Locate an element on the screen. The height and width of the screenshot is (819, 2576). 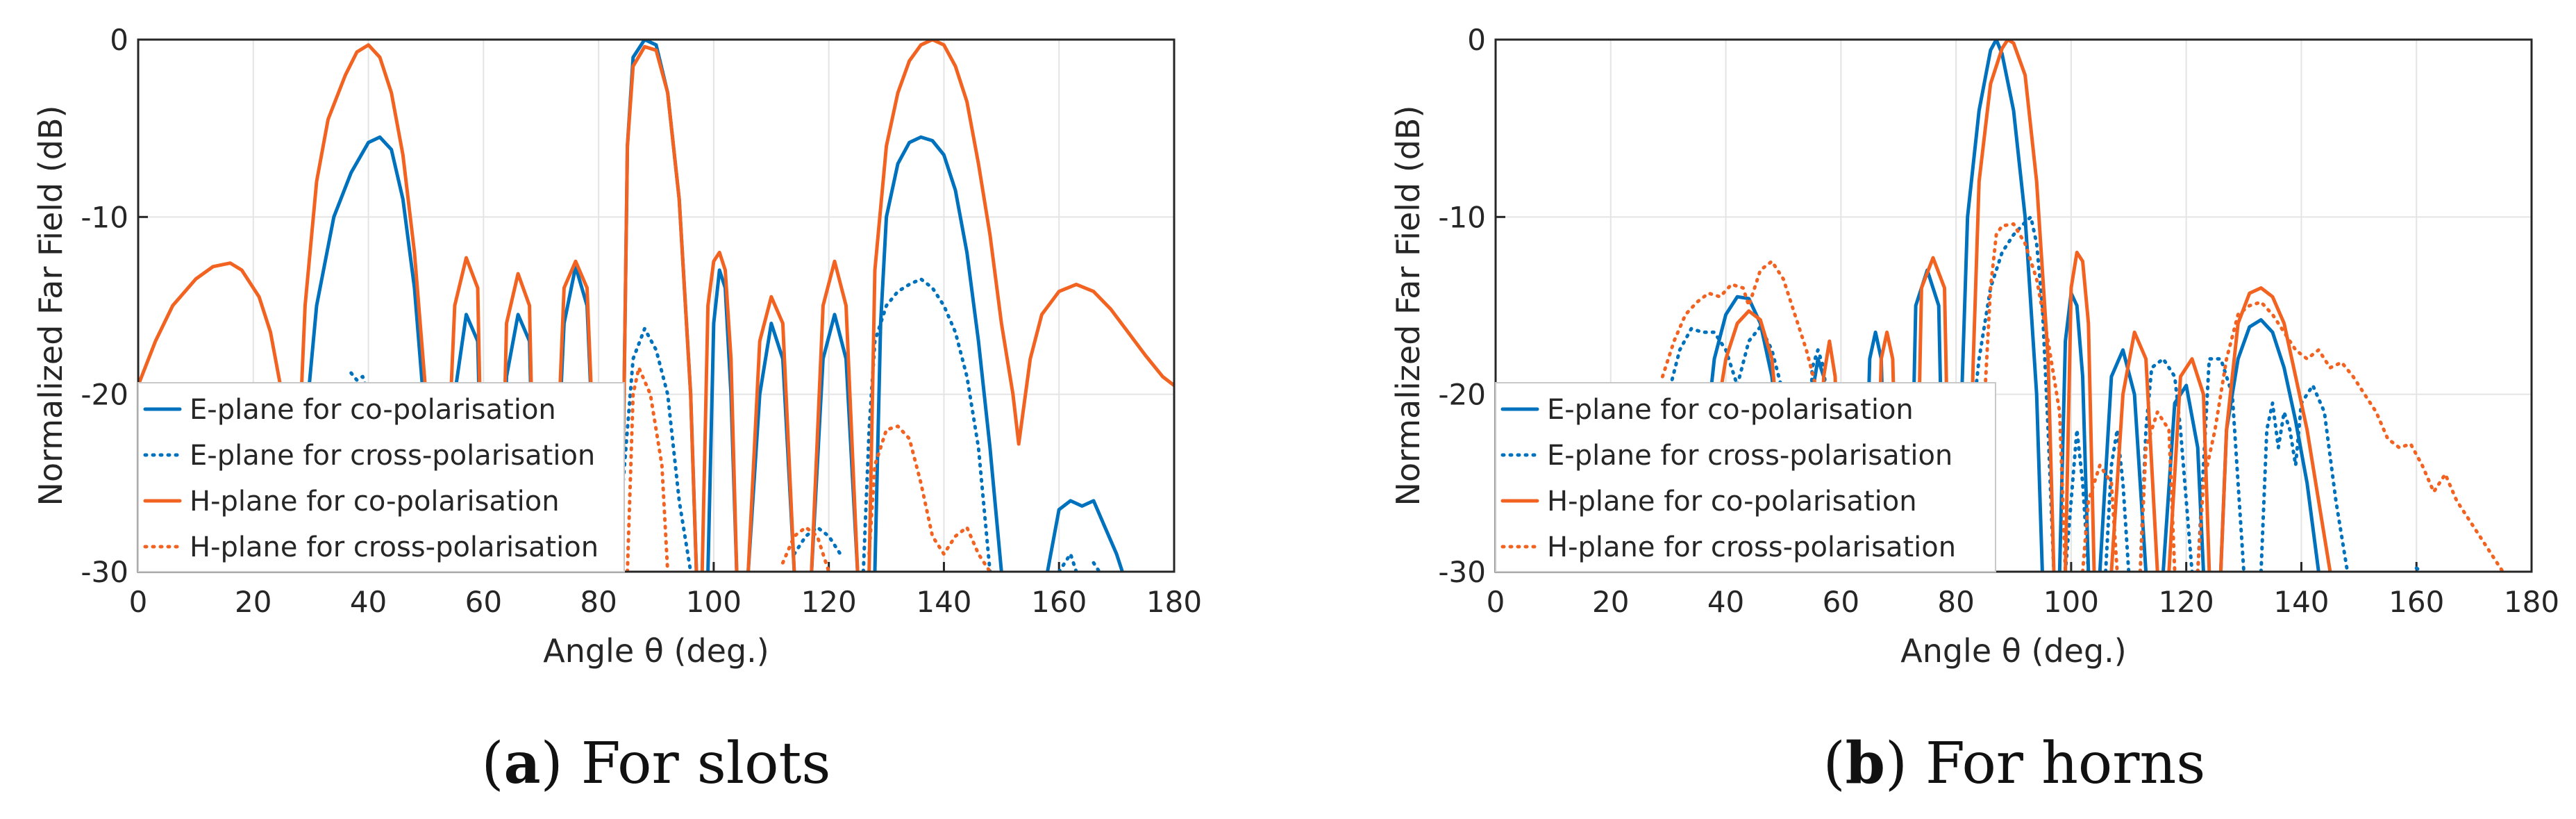
panel-caption: (a) For slots is located at coordinates (656, 764).